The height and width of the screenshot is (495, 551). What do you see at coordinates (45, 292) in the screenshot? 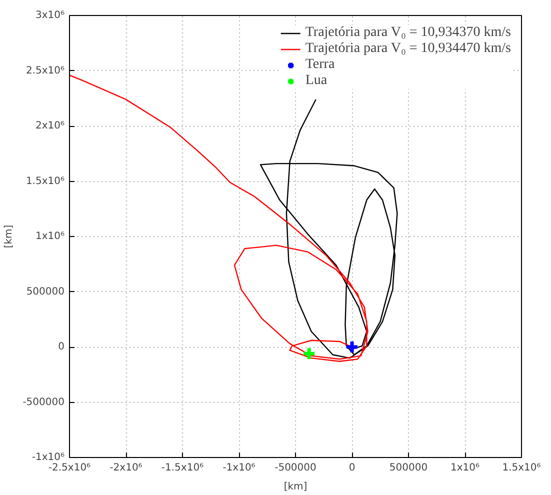
I see `y-tick-label: 500000` at bounding box center [45, 292].